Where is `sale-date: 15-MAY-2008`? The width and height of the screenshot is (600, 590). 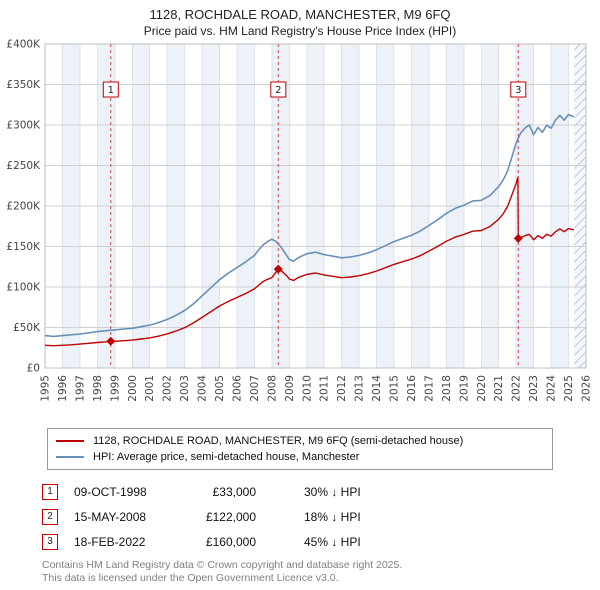
sale-date: 15-MAY-2008 is located at coordinates (110, 516).